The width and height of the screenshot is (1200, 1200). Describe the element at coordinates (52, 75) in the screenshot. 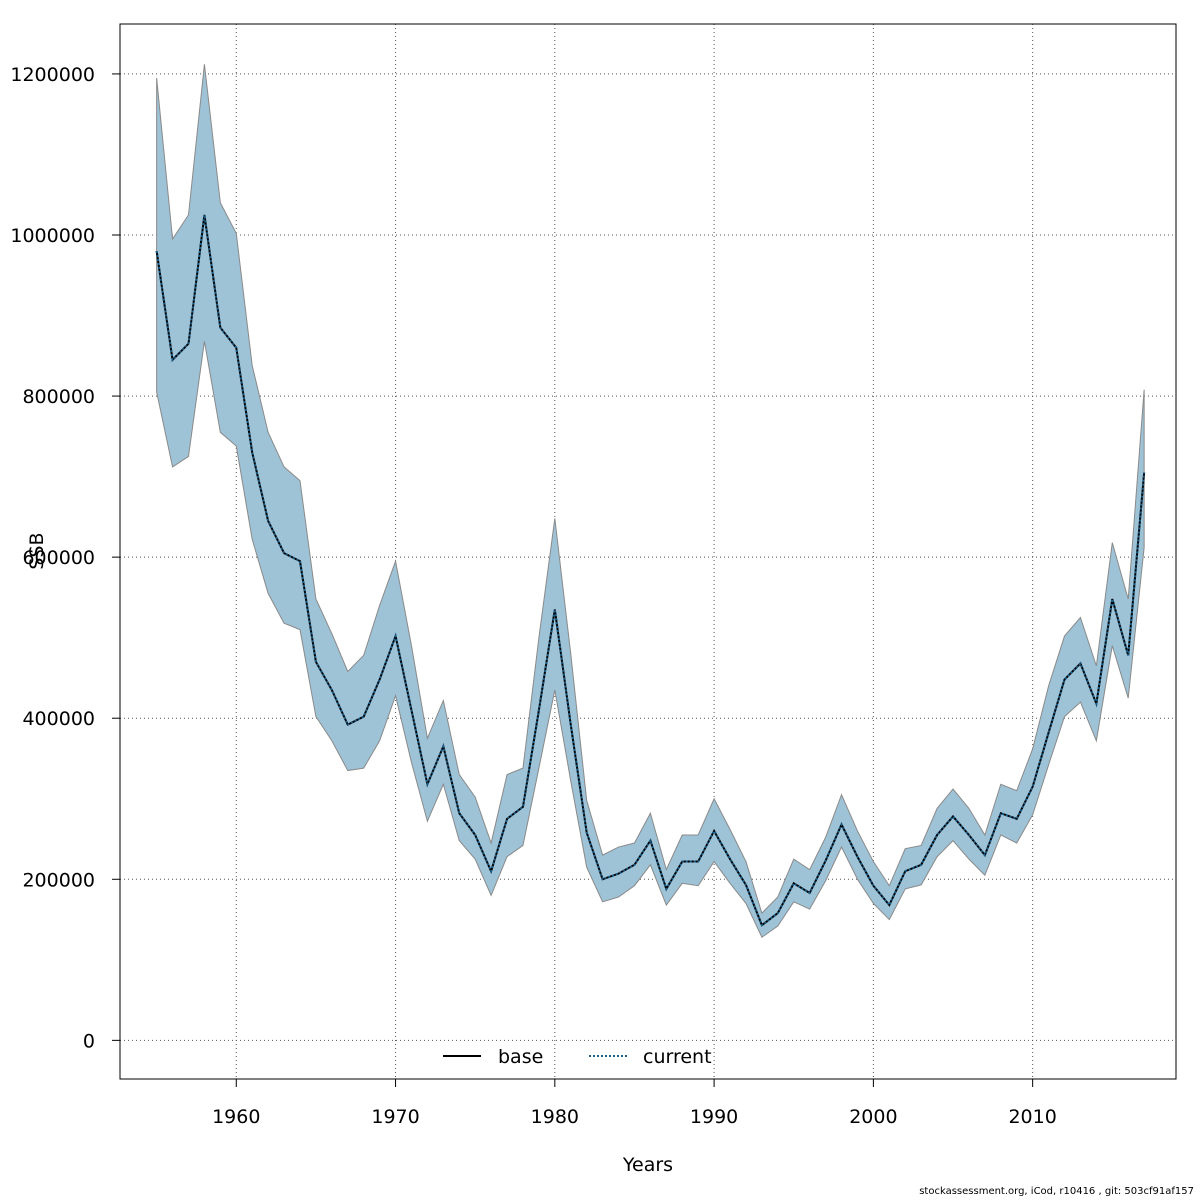

I see `y-tick-label: 1200000` at that location.